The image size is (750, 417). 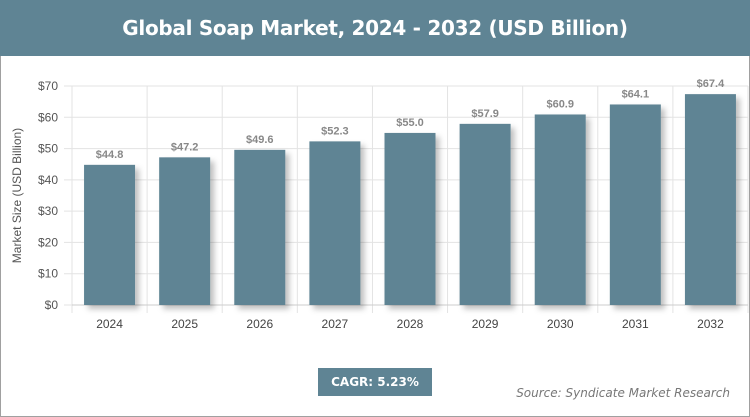 I want to click on x-tick-label: 2024, so click(x=109, y=324).